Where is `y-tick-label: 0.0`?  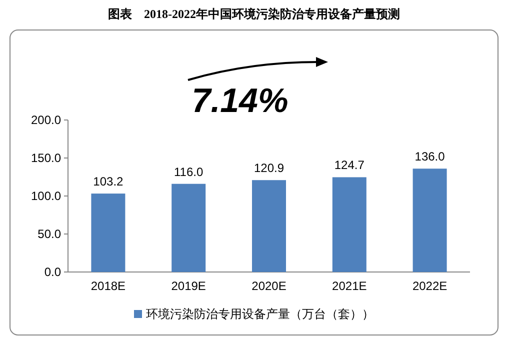 y-tick-label: 0.0 is located at coordinates (53, 272).